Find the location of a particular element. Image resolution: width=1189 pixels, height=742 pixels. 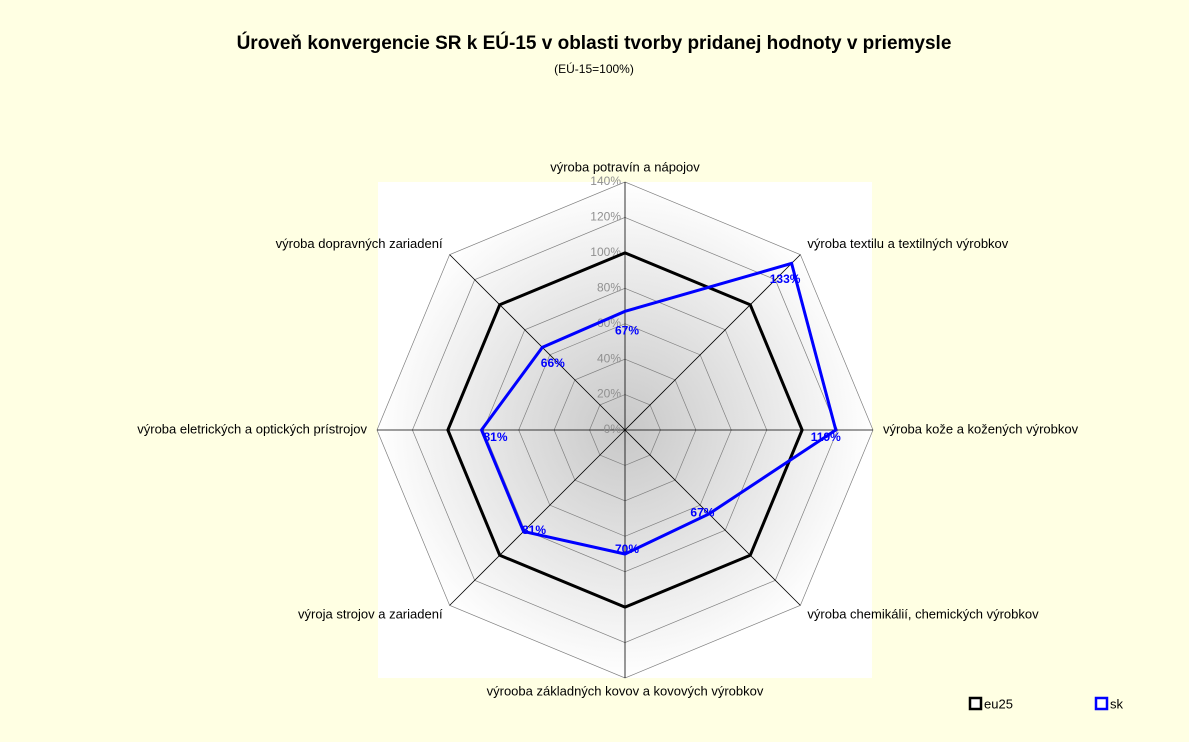

category-label: výroba textilu a textilných výrobkov is located at coordinates (907, 243).